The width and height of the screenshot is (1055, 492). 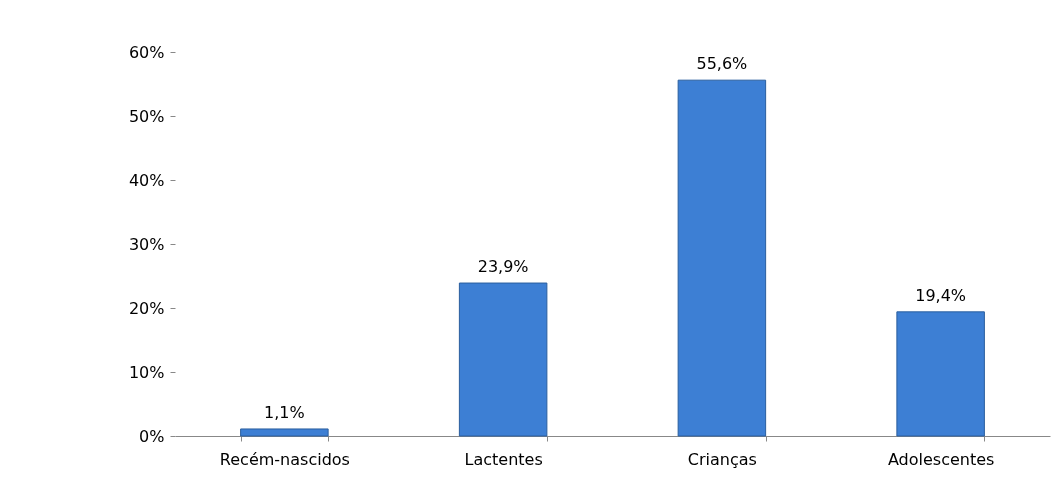 I want to click on x-tick-label: Crianças, so click(x=722, y=459).